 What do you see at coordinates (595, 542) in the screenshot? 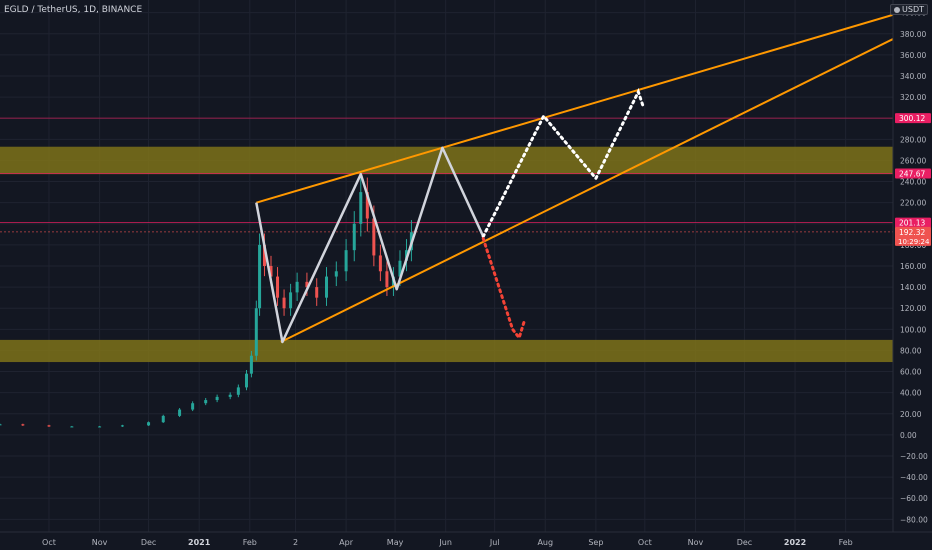
I see `x-tick-label: Sep` at bounding box center [595, 542].